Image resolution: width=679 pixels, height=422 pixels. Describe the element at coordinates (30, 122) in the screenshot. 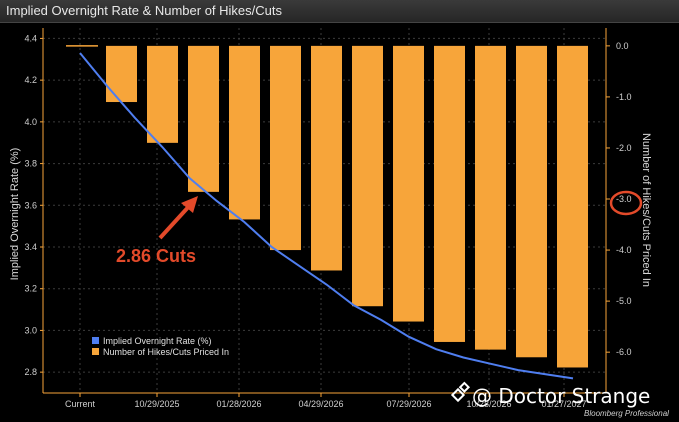

I see `left-tick-label: 4.0` at that location.